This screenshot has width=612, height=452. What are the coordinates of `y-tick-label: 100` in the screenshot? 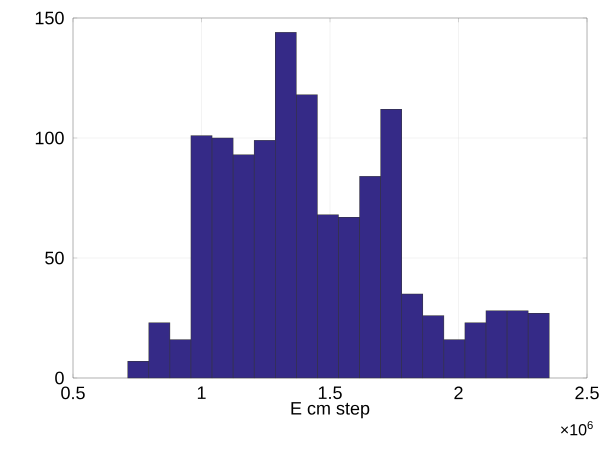 It's located at (50, 138).